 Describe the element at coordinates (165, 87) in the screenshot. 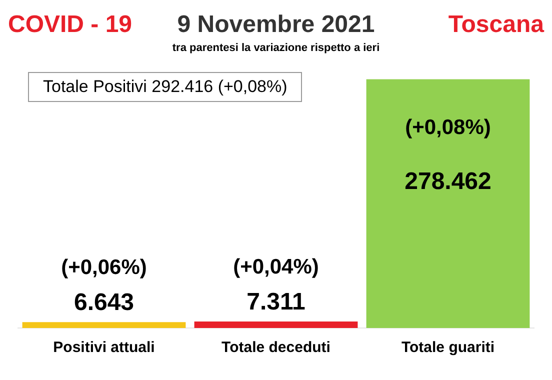

I see `annotation: Totale Positivi 292.416 (+0,08%)` at that location.